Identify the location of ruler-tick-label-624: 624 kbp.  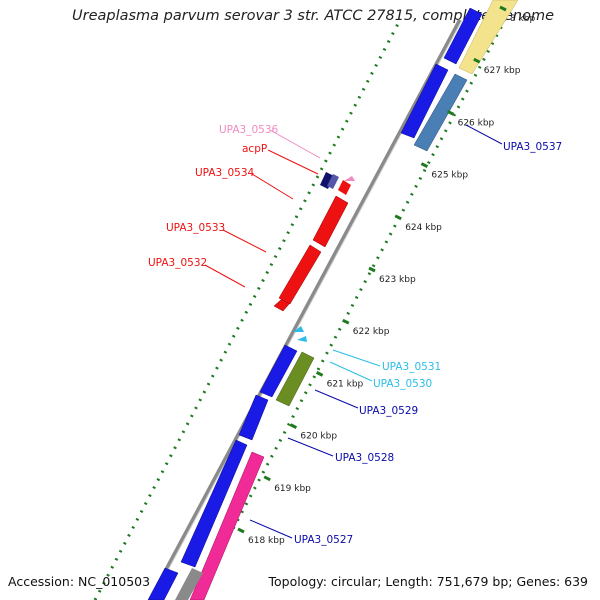
(423, 228).